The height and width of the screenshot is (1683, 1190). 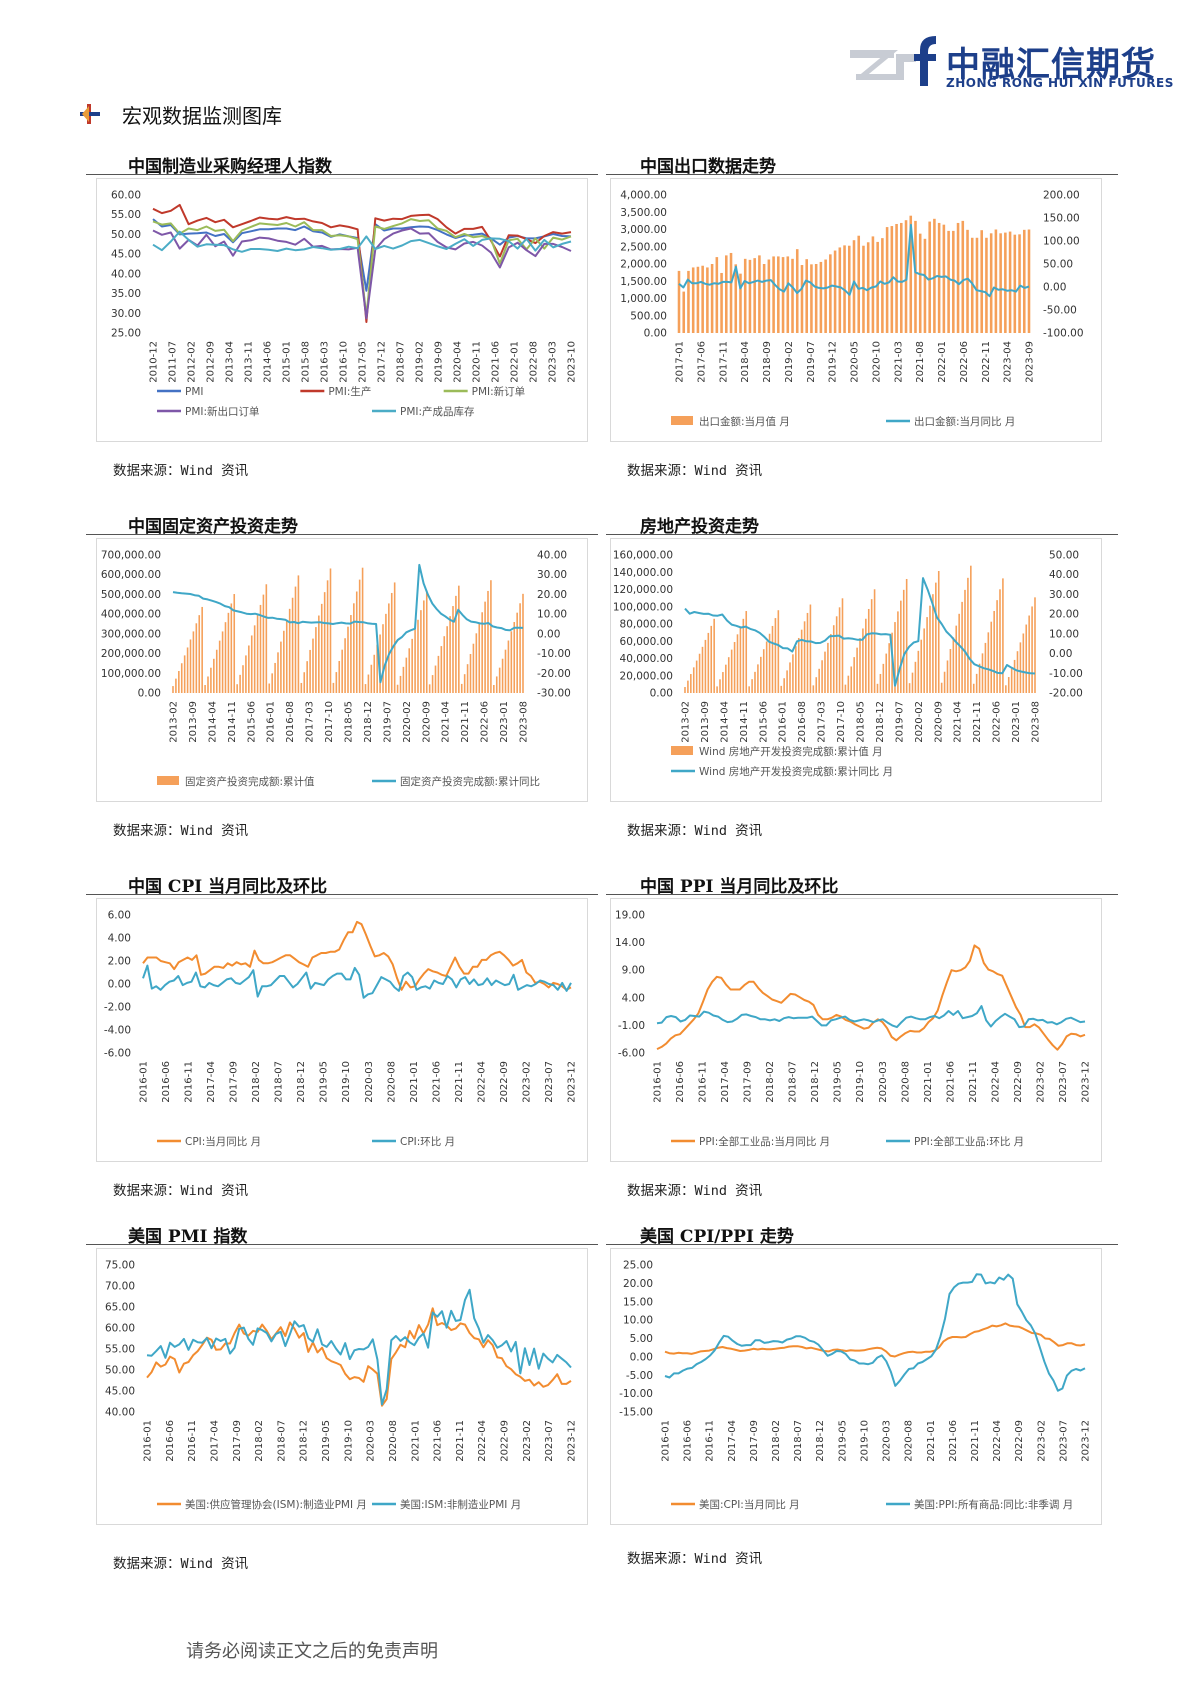 What do you see at coordinates (643, 282) in the screenshot?
I see `cn-export-y-tick: 1,500.00` at bounding box center [643, 282].